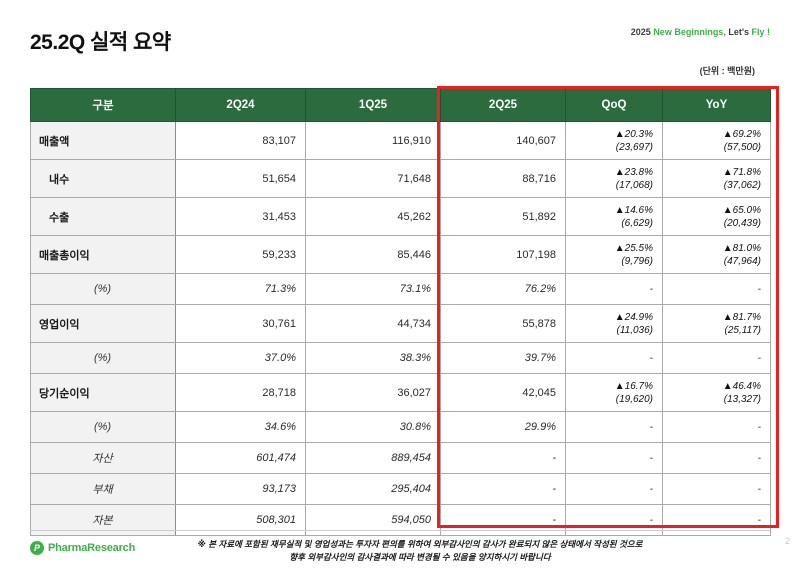 This screenshot has width=800, height=572. What do you see at coordinates (637, 261) in the screenshot?
I see `qoq-amount: (9,796)` at bounding box center [637, 261].